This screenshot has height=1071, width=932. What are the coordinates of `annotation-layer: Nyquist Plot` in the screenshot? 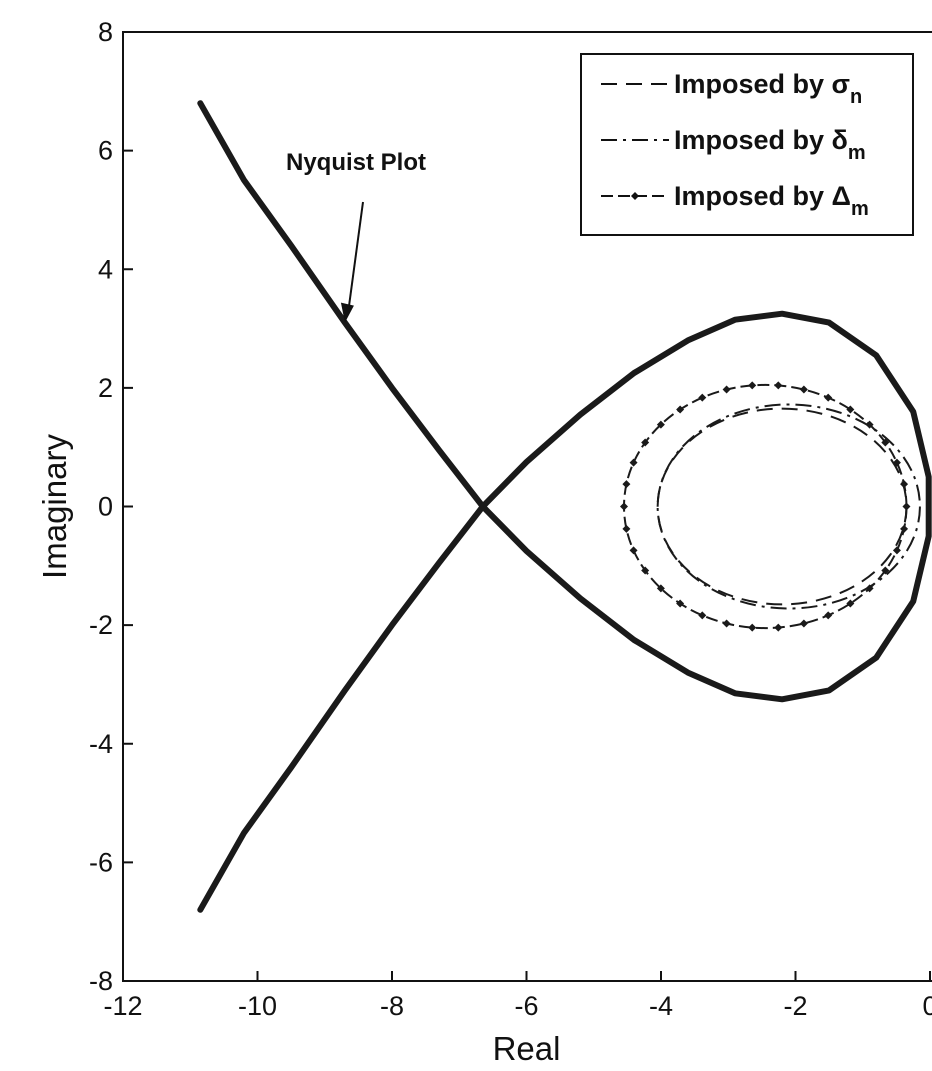 It's located at (356, 236).